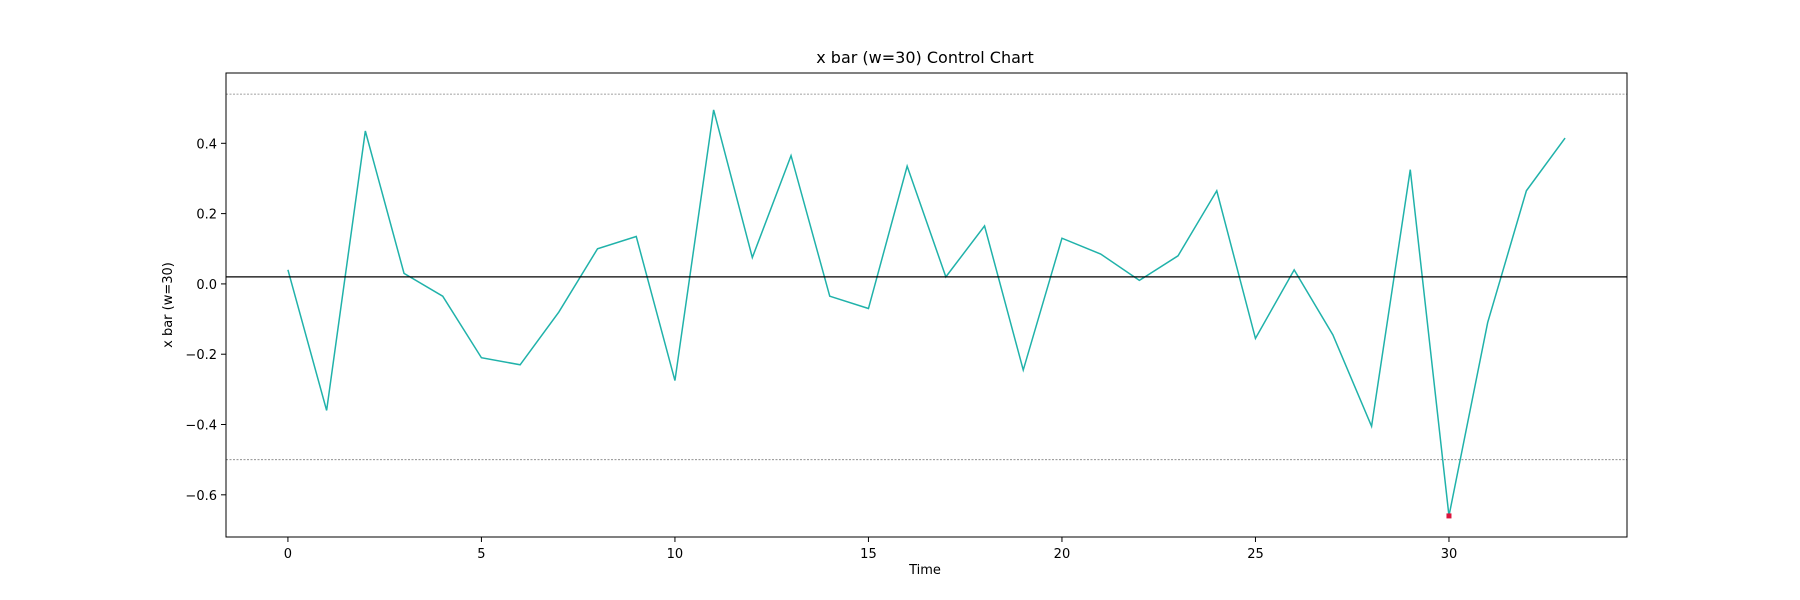  Describe the element at coordinates (206, 215) in the screenshot. I see `y-tick-label-4: 0.2` at that location.